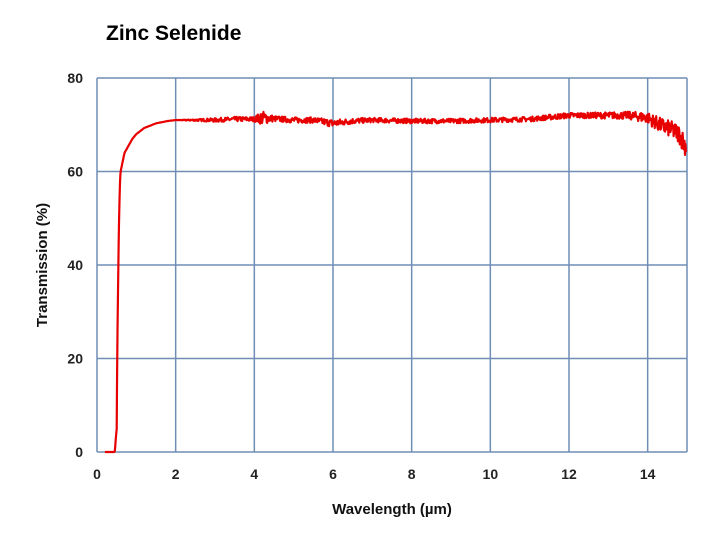 This screenshot has height=547, width=720. I want to click on x-tick-label: 12, so click(569, 474).